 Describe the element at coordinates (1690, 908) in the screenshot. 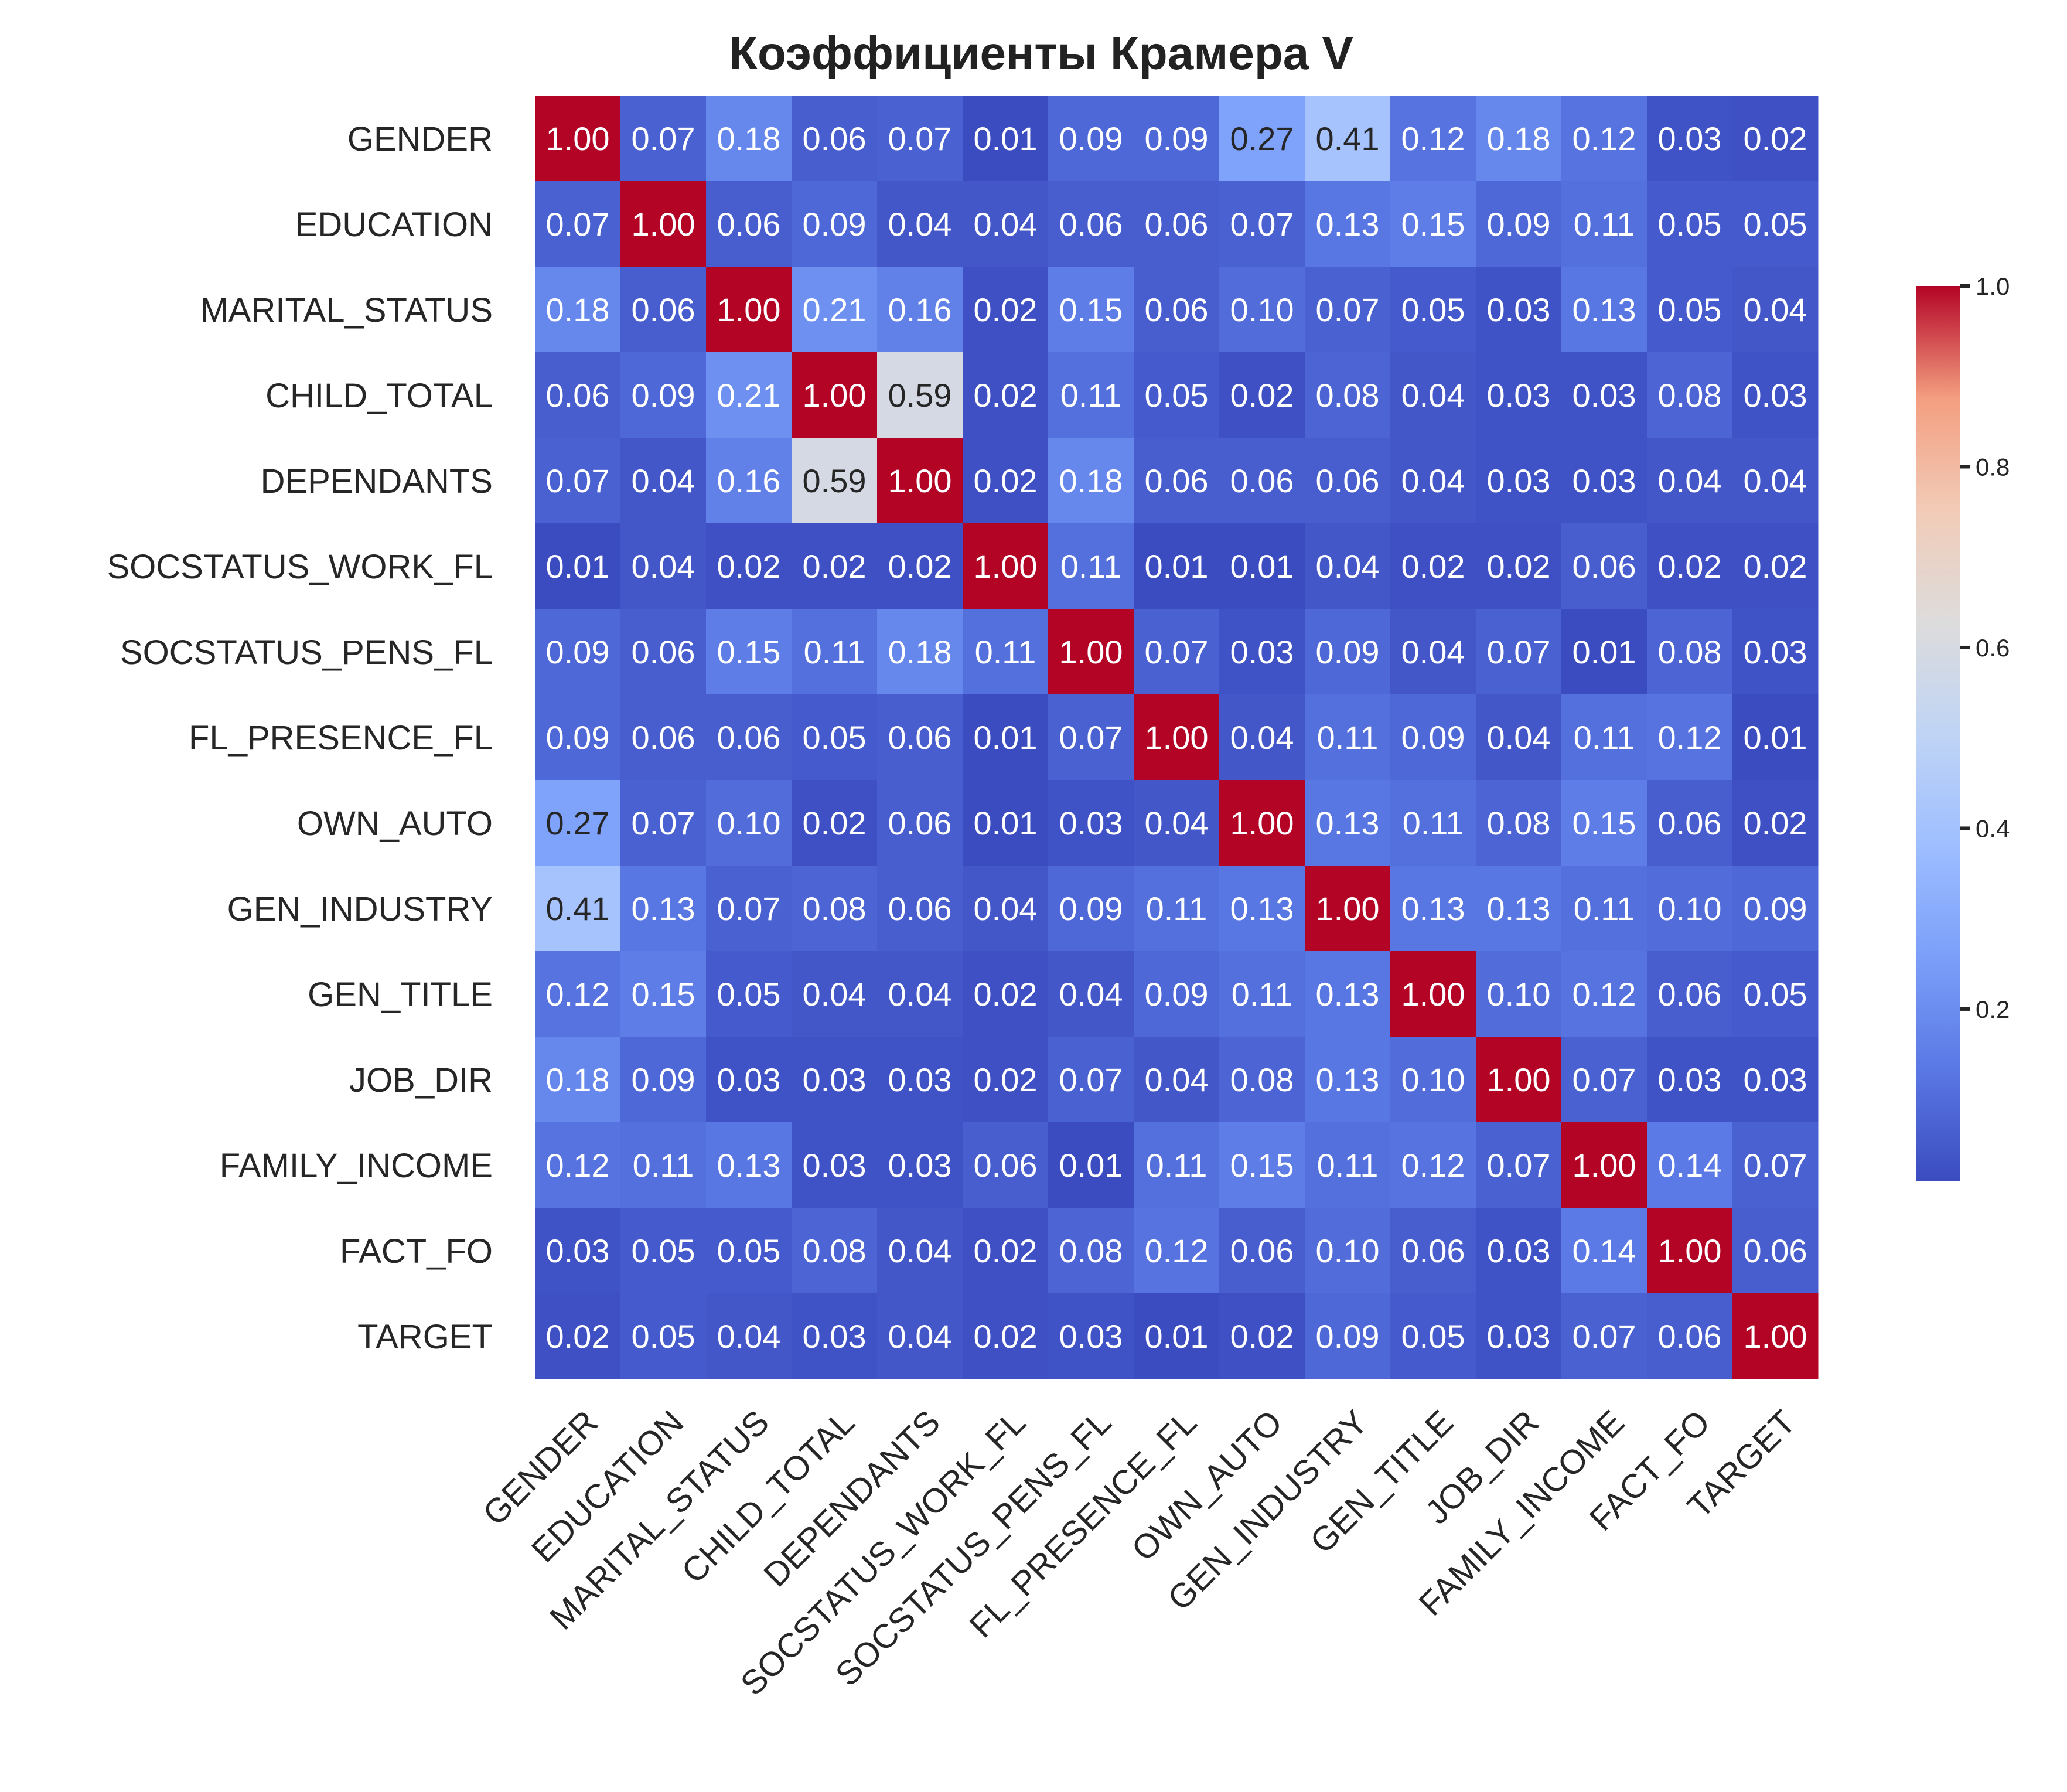

I see `cell-value-label: 0.10` at that location.